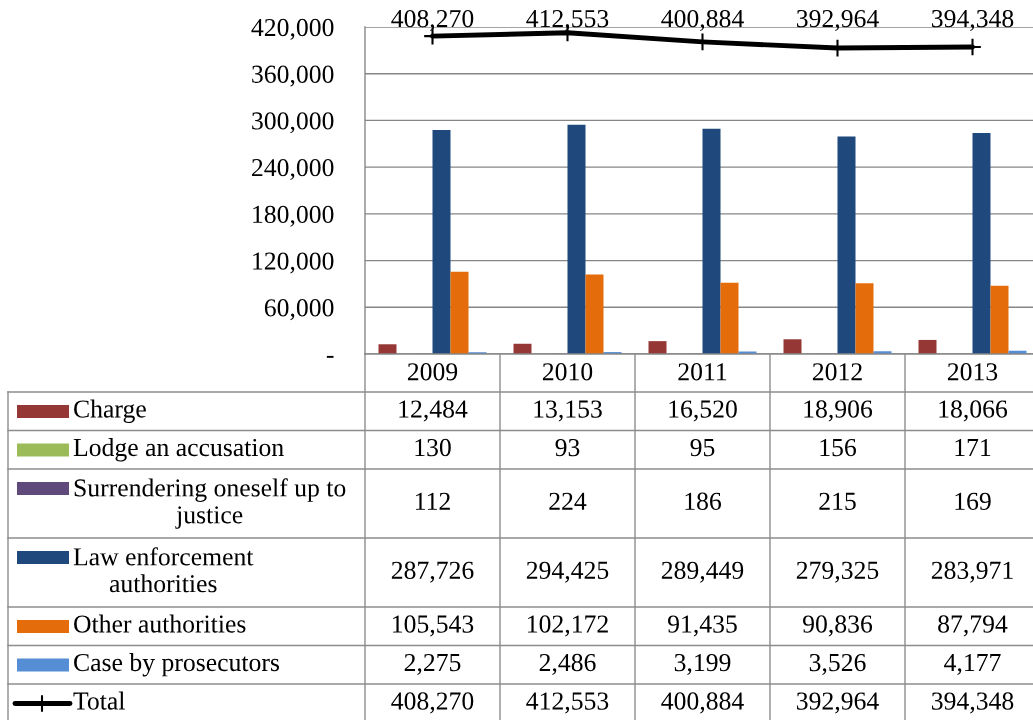  What do you see at coordinates (567, 447) in the screenshot?
I see `data-label: 93` at bounding box center [567, 447].